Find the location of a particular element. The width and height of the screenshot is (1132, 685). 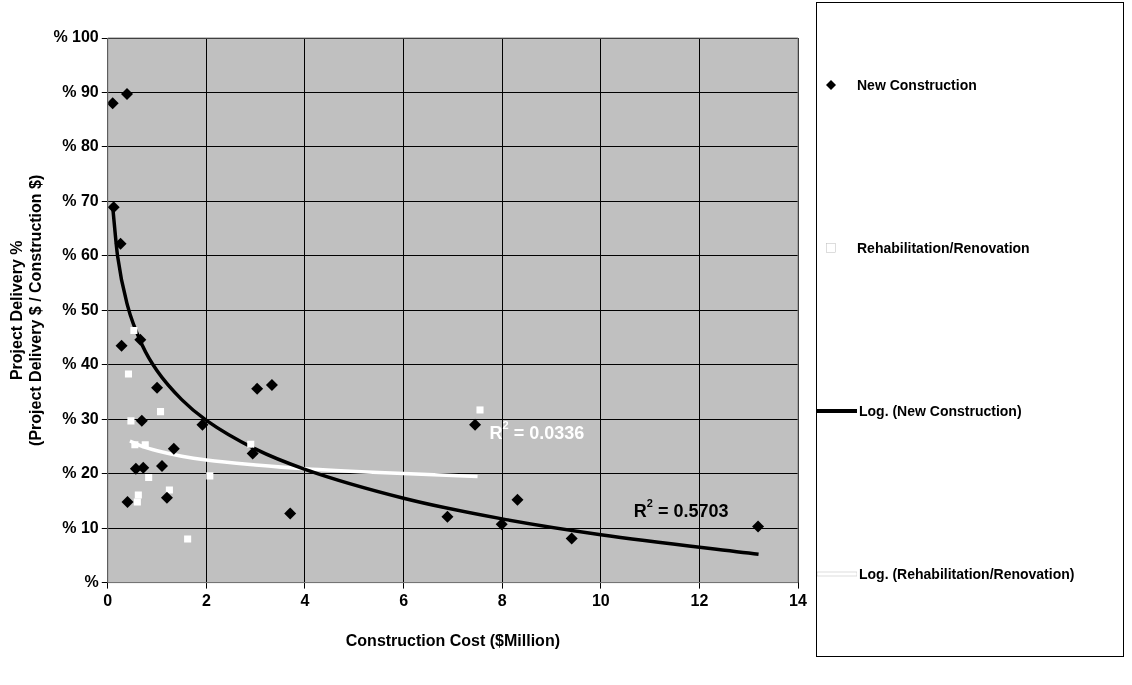

x-tick-label: 4 is located at coordinates (305, 600).